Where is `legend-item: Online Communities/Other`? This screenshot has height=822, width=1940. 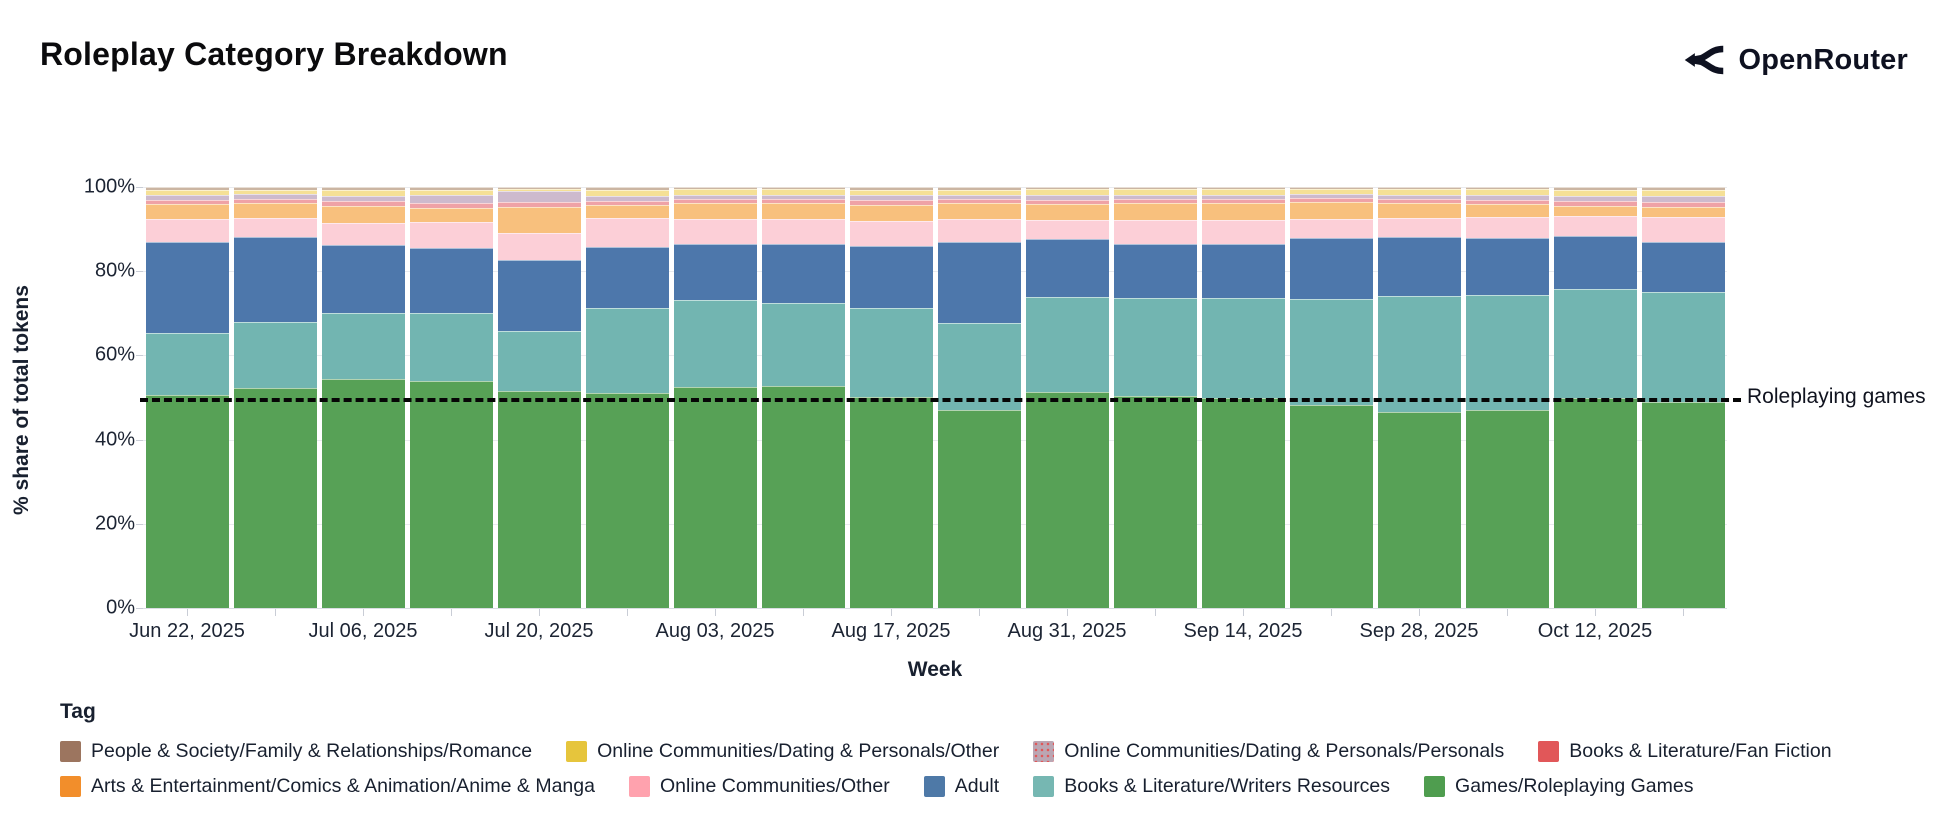 legend-item: Online Communities/Other is located at coordinates (759, 786).